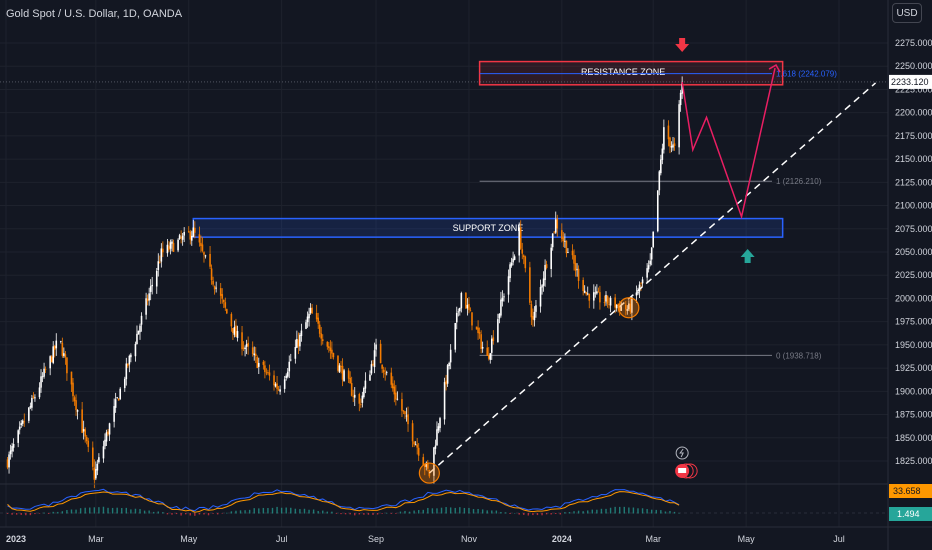 The height and width of the screenshot is (550, 932). Describe the element at coordinates (376, 539) in the screenshot. I see `time-tick-label: Sep` at that location.